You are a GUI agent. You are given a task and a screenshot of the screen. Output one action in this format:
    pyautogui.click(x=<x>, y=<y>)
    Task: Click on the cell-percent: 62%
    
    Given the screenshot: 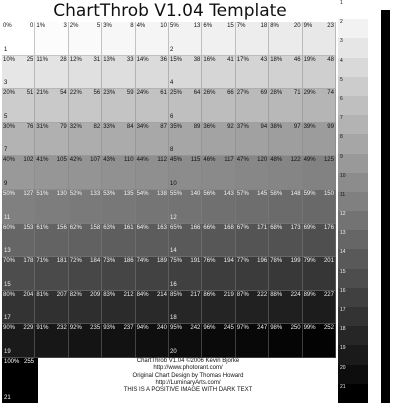 What is the action you would take?
    pyautogui.click(x=75, y=227)
    